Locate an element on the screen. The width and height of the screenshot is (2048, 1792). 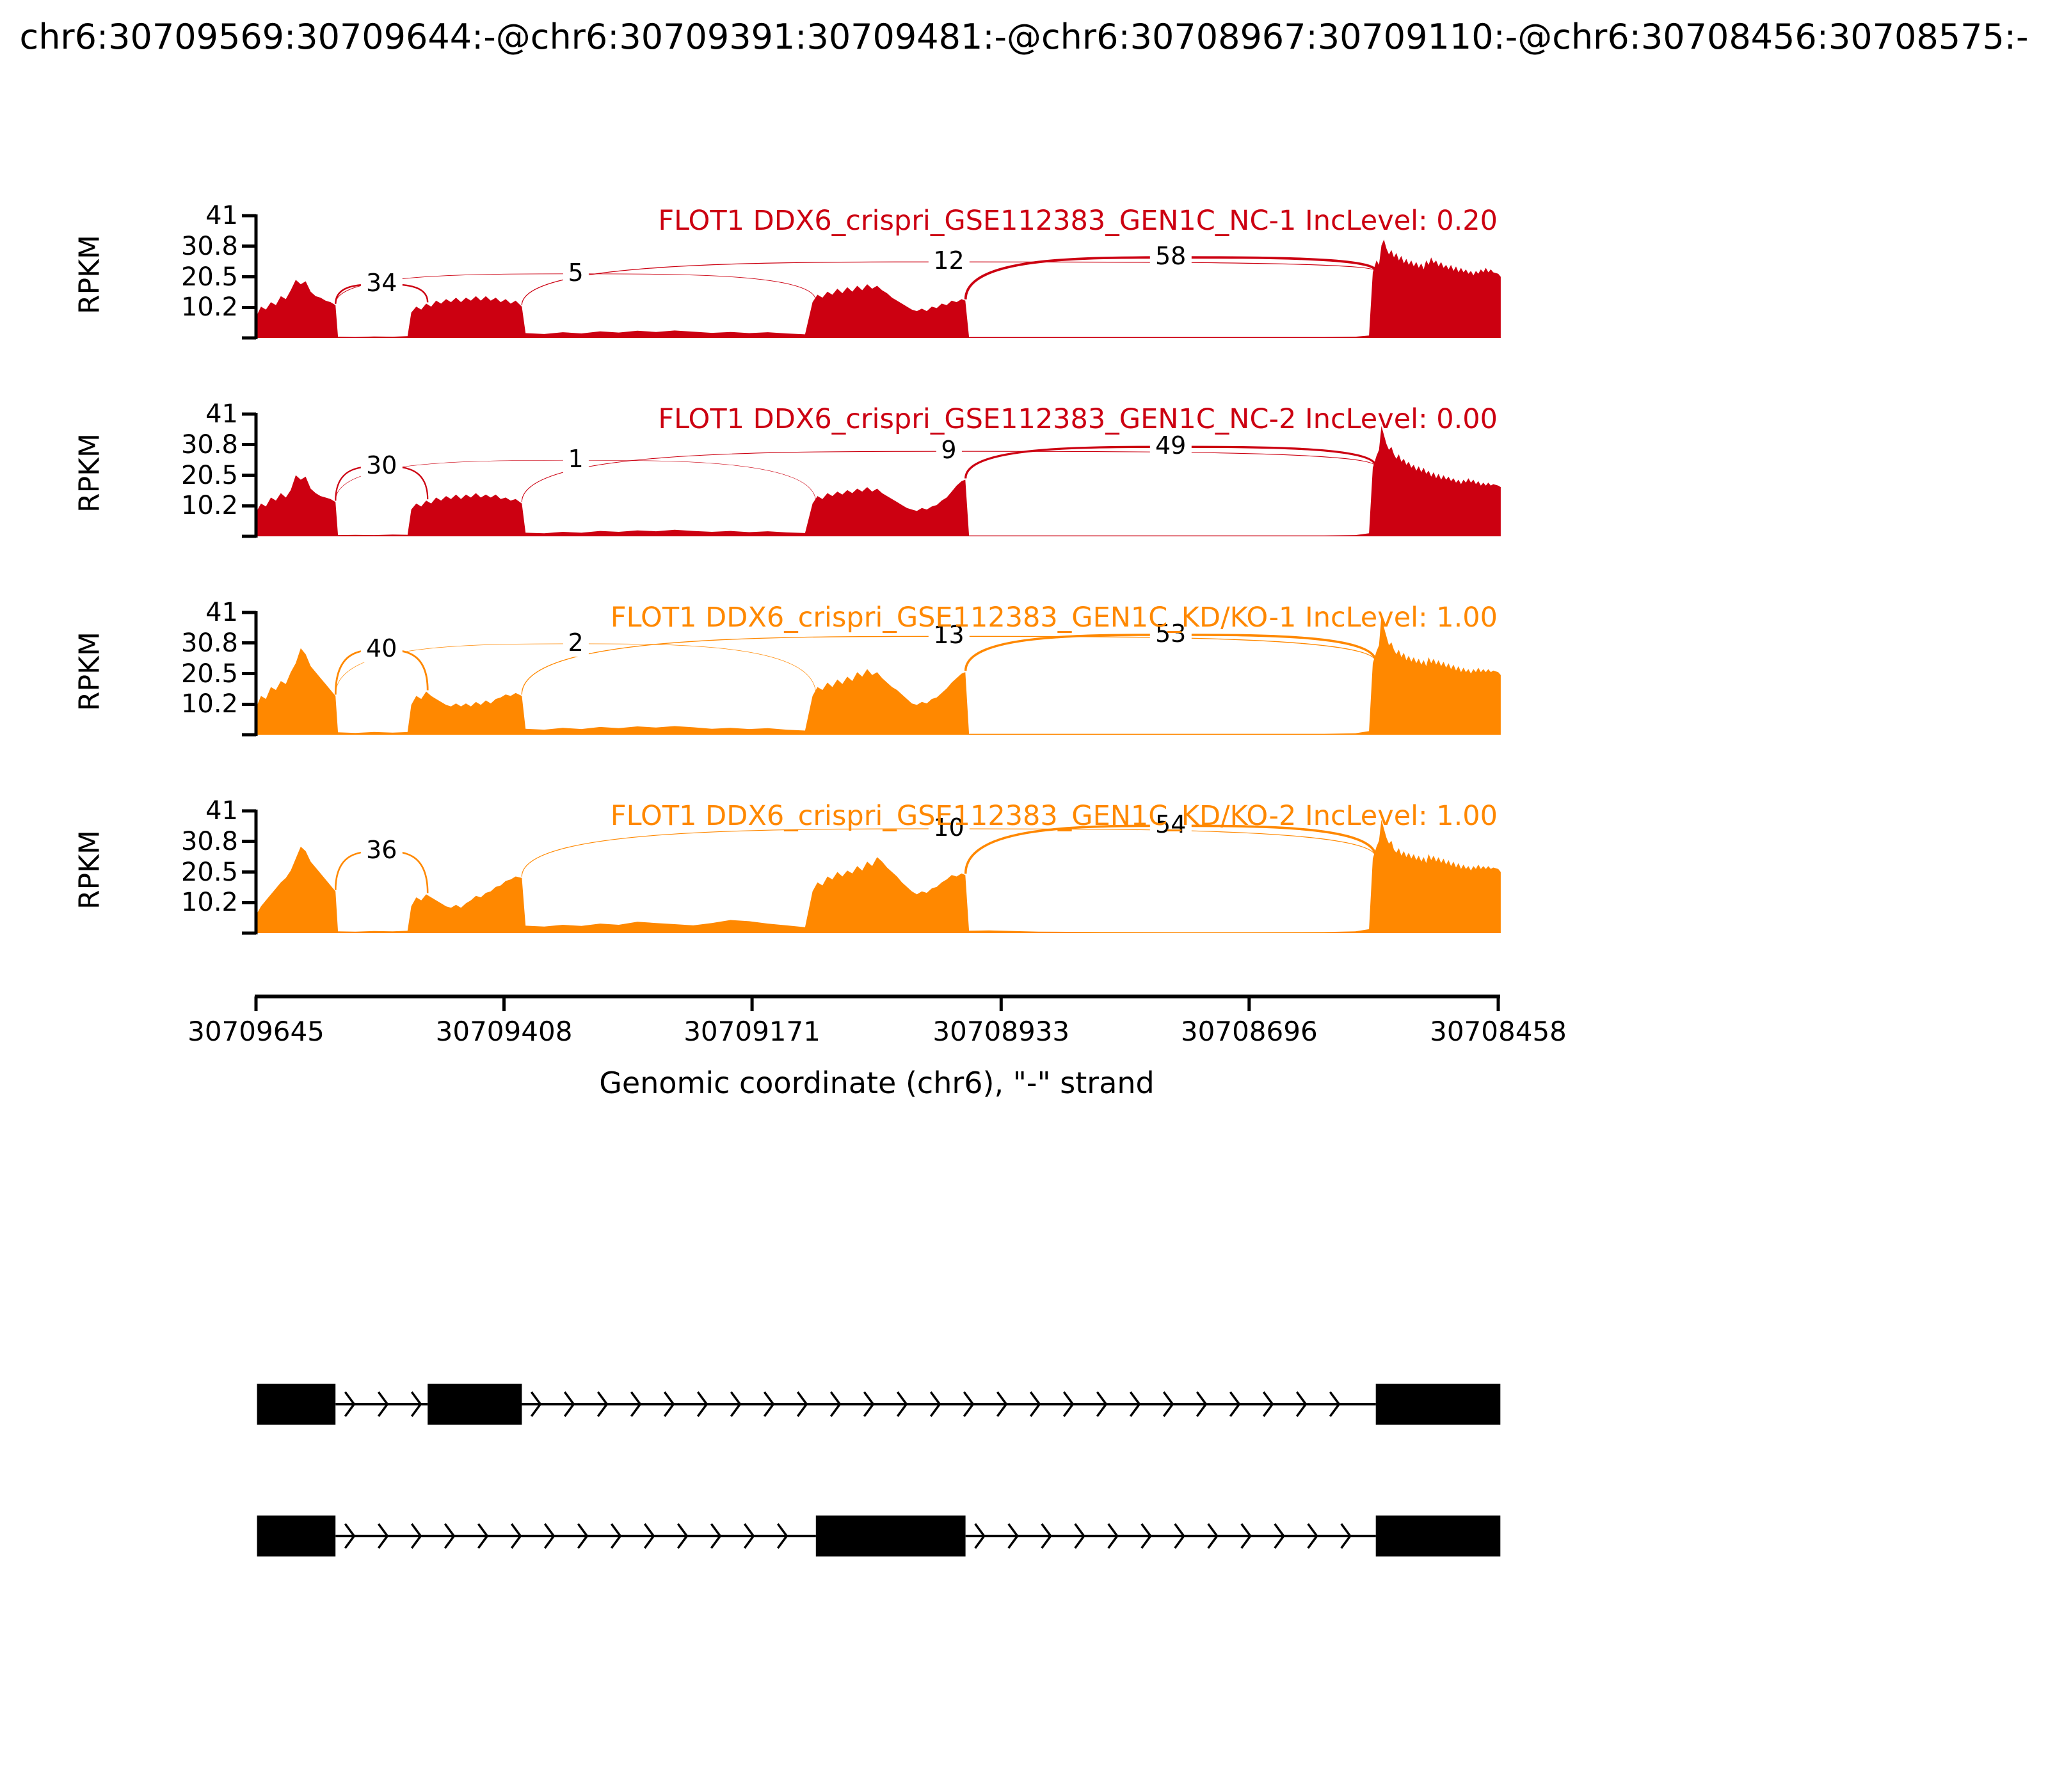
junction-read-count: 53 is located at coordinates (1170, 633).